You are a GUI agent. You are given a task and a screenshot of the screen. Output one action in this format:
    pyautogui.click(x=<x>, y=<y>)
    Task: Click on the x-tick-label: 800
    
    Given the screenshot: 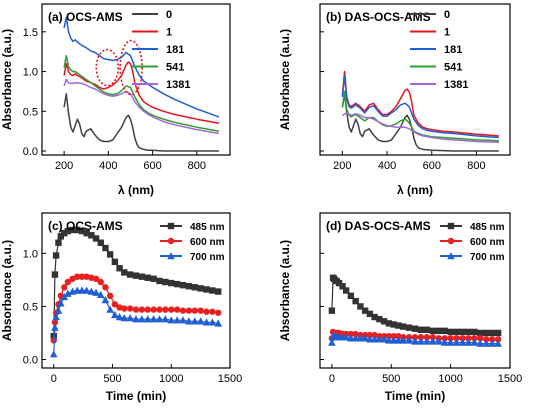 What is the action you would take?
    pyautogui.click(x=476, y=166)
    